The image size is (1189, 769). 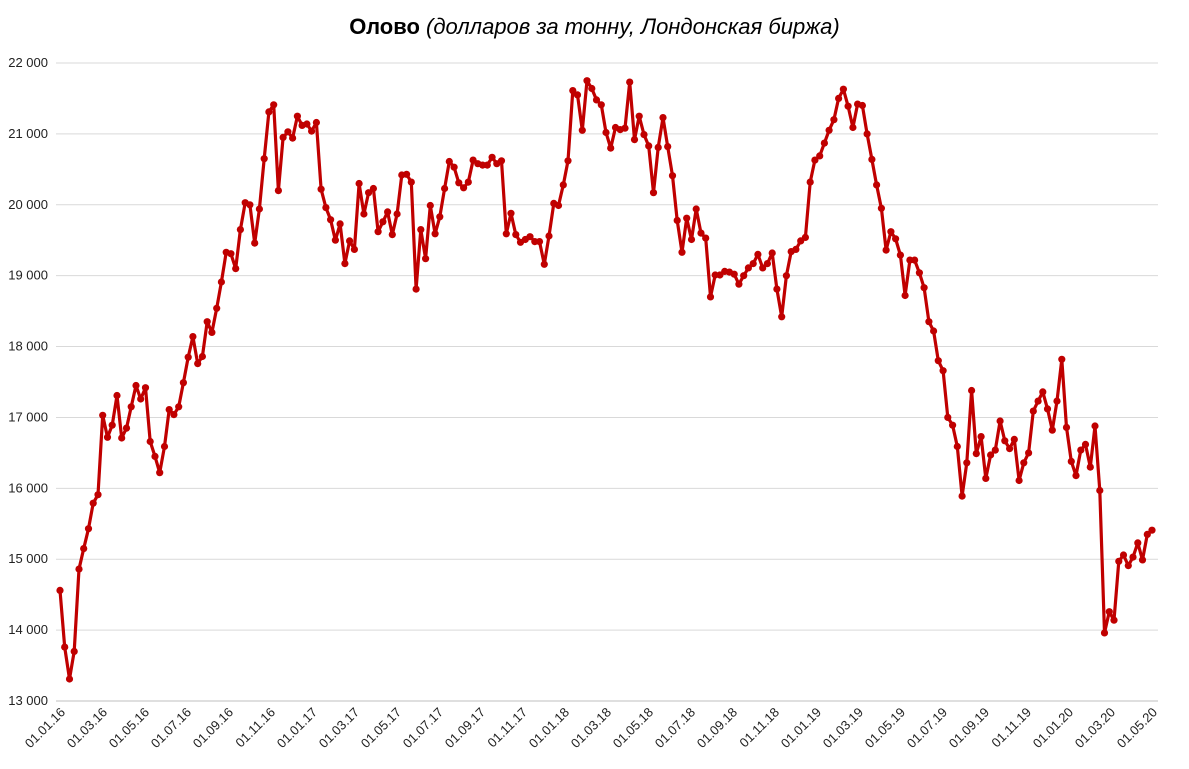 What do you see at coordinates (465, 728) in the screenshot?
I see `x-tick-label: 01.09.17` at bounding box center [465, 728].